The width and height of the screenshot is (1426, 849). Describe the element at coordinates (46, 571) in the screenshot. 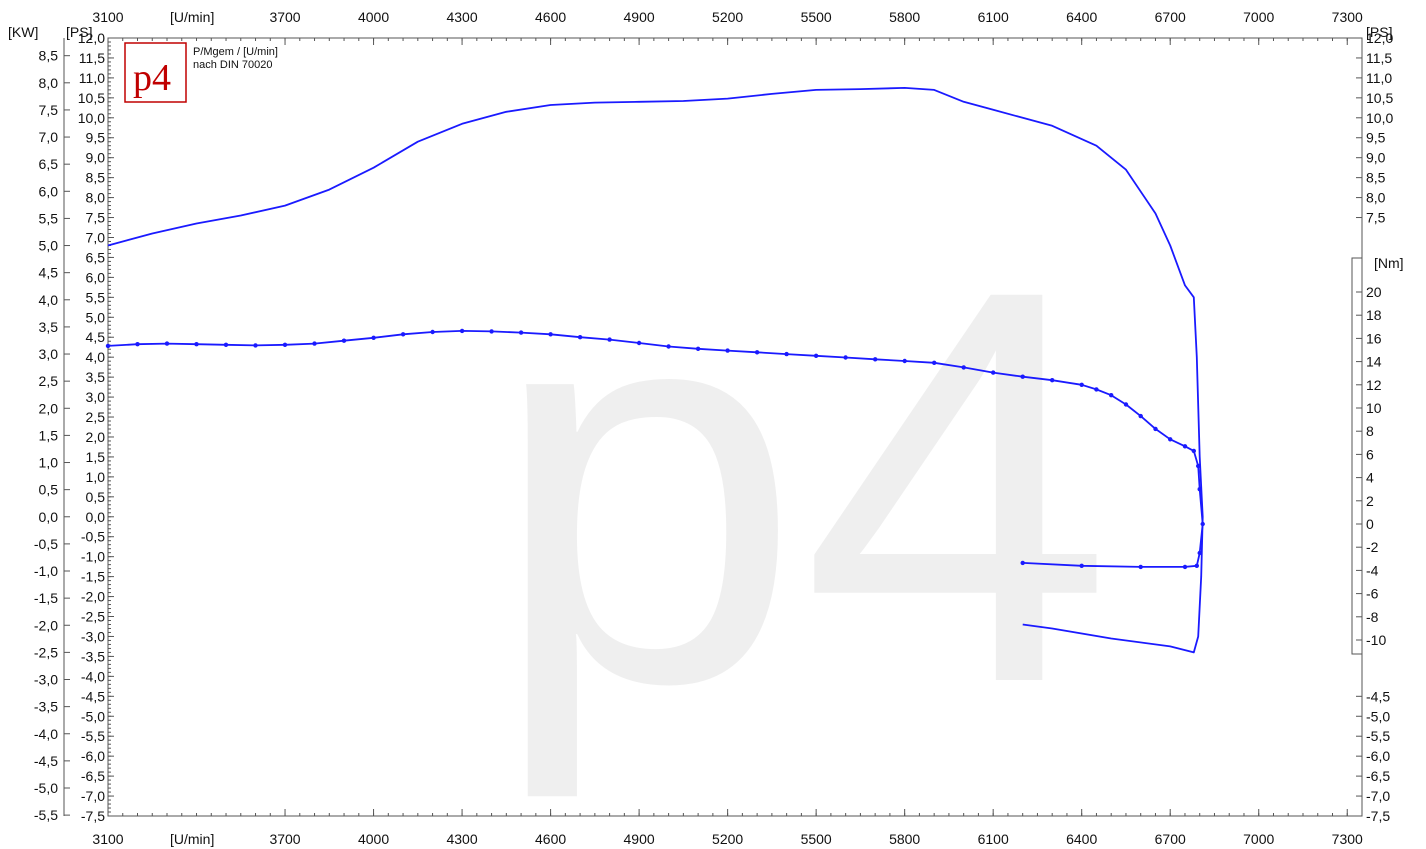

I see `kw-tick-label: -1,0` at that location.